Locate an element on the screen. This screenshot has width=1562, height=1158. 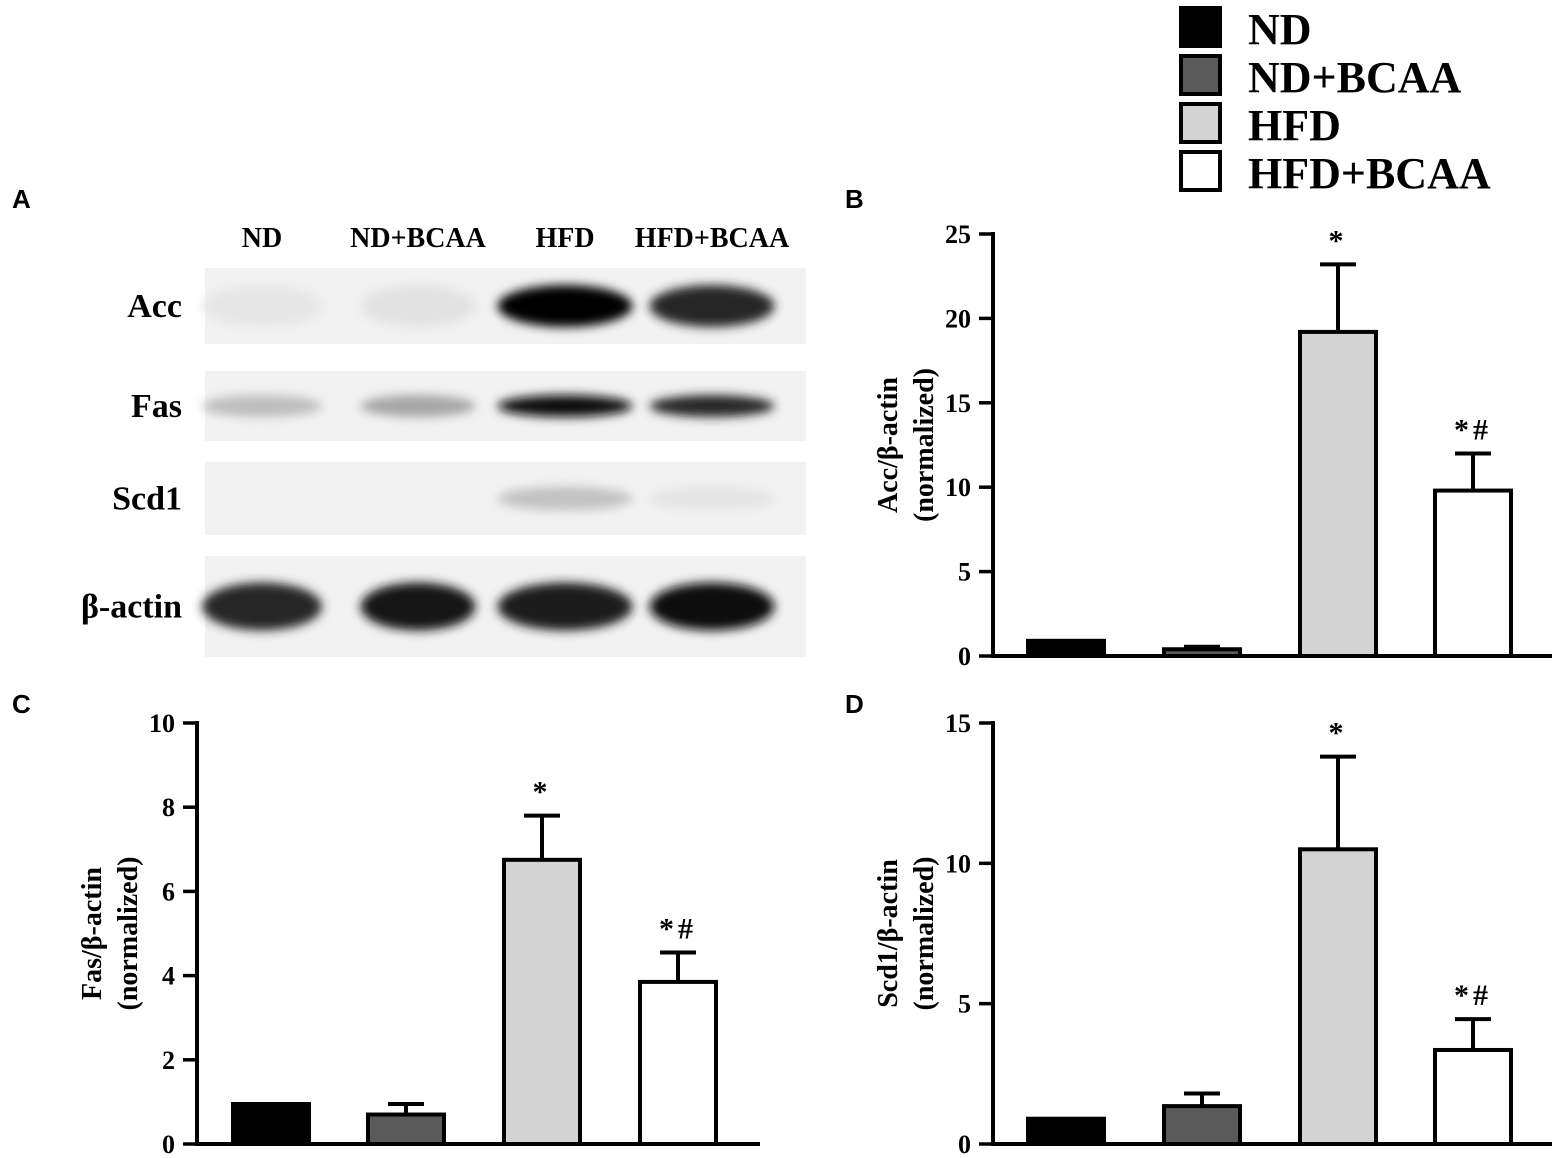
panel-label-a: A is located at coordinates (21, 199).